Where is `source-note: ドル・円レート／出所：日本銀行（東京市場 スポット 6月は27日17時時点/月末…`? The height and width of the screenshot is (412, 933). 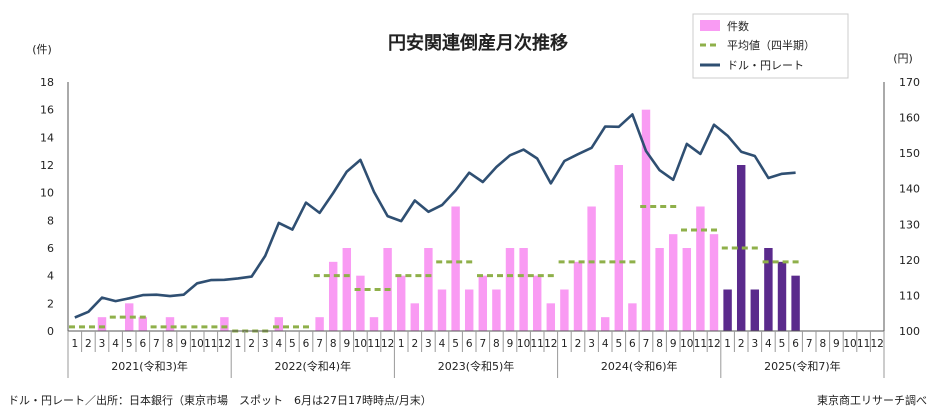 source-note: ドル・円レート／出所：日本銀行（東京市場 スポット 6月は27日17時時点/月末… is located at coordinates (220, 400).